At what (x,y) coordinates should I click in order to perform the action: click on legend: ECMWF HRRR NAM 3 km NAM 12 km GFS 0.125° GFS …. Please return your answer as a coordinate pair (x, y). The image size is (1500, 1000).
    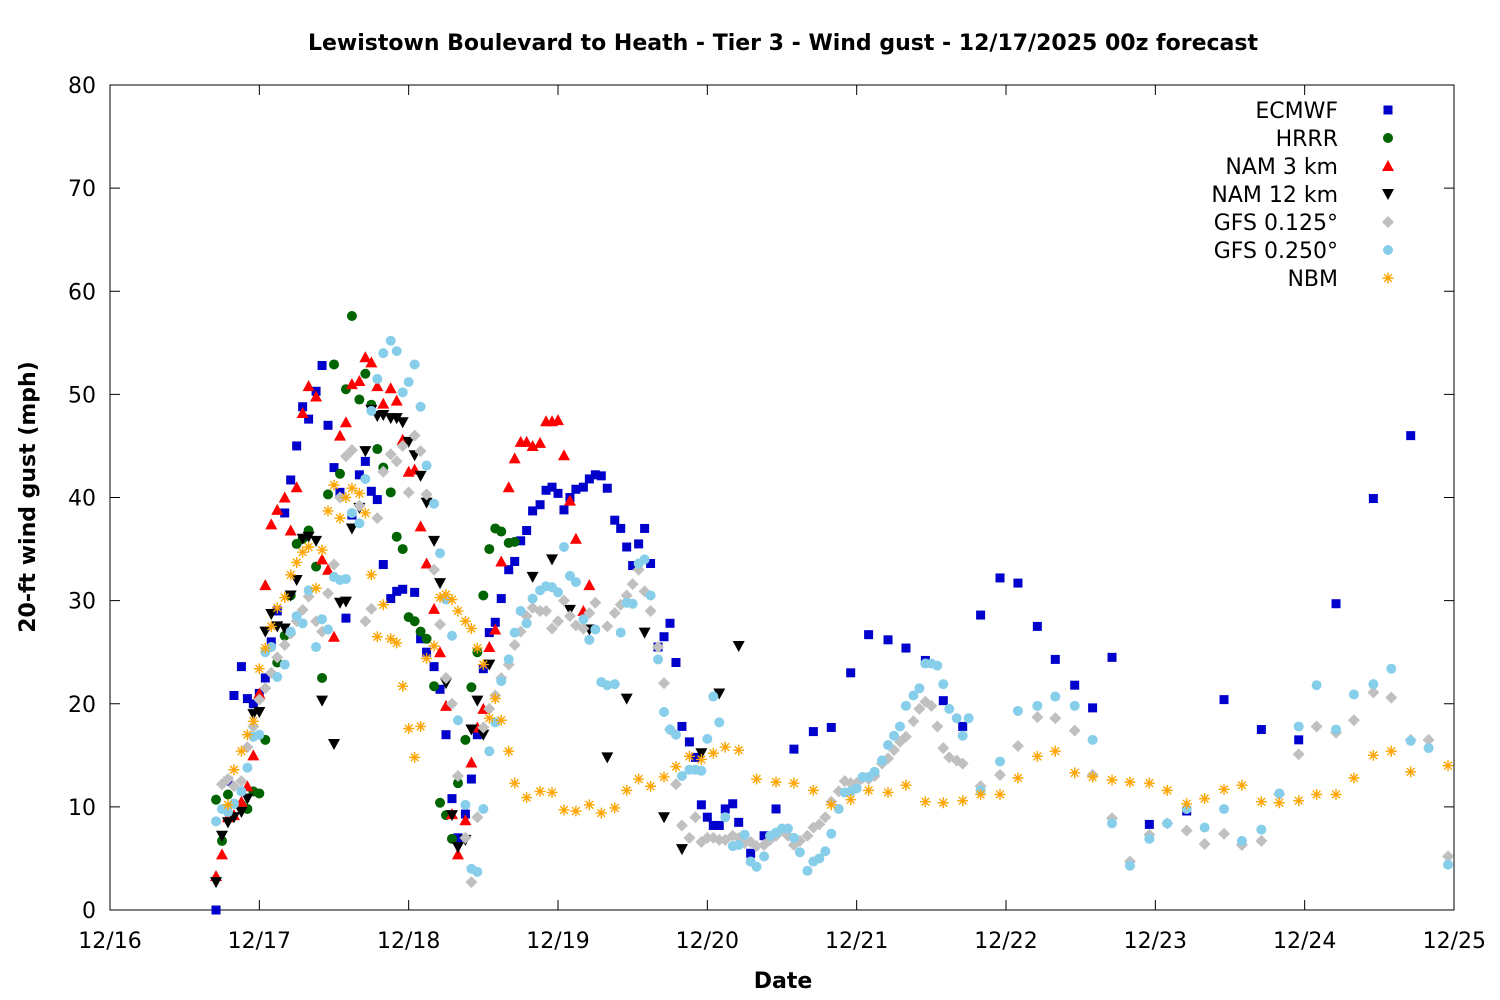
    Looking at the image, I should click on (1302, 195).